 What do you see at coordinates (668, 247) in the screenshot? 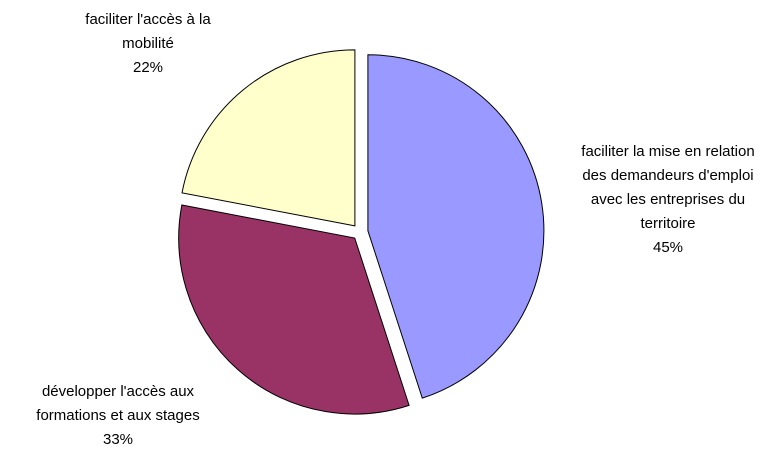
I see `percent-label: 45%` at bounding box center [668, 247].